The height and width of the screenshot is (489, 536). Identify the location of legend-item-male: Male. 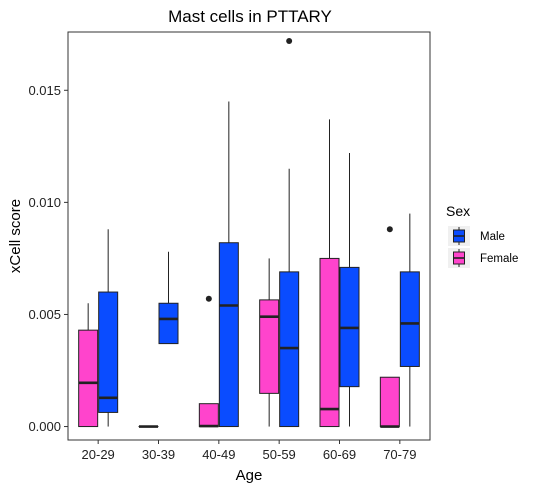
(476, 236).